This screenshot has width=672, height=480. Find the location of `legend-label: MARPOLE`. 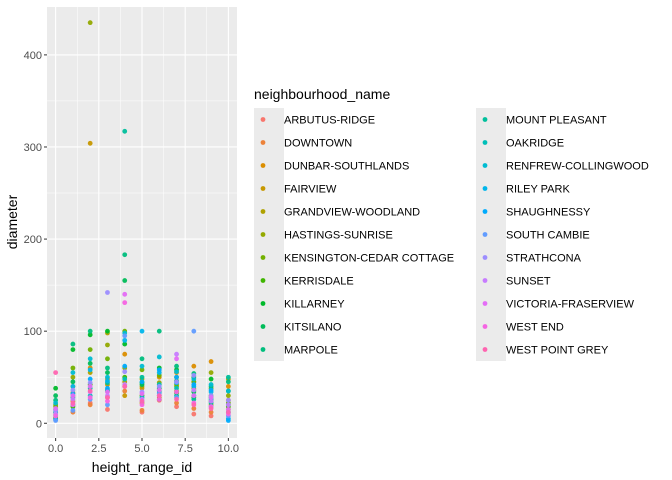

legend-label: MARPOLE is located at coordinates (311, 351).